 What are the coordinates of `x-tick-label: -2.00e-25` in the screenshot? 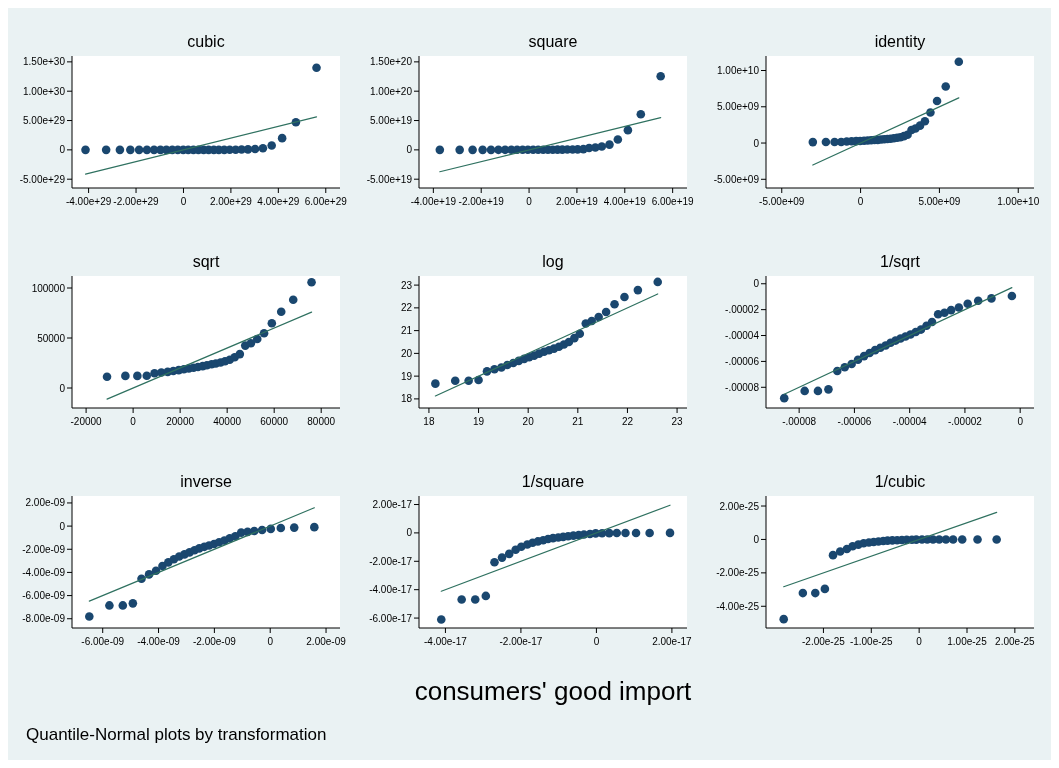 It's located at (824, 641).